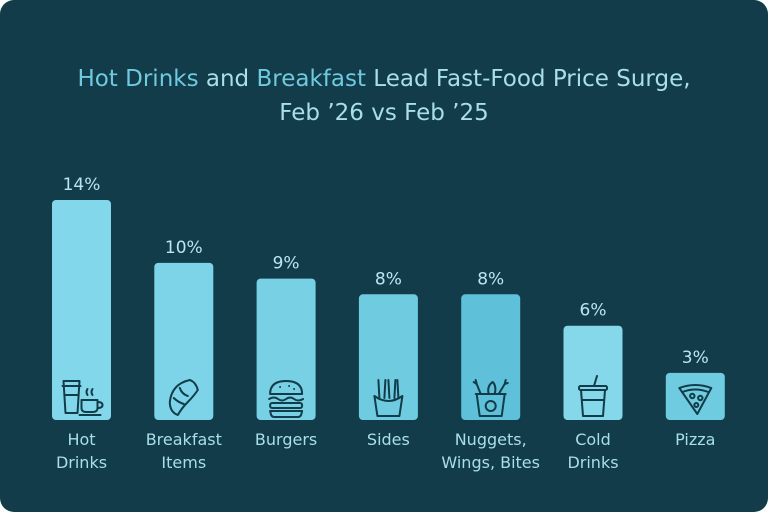  Describe the element at coordinates (593, 396) in the screenshot. I see `cold-drink-icon` at that location.